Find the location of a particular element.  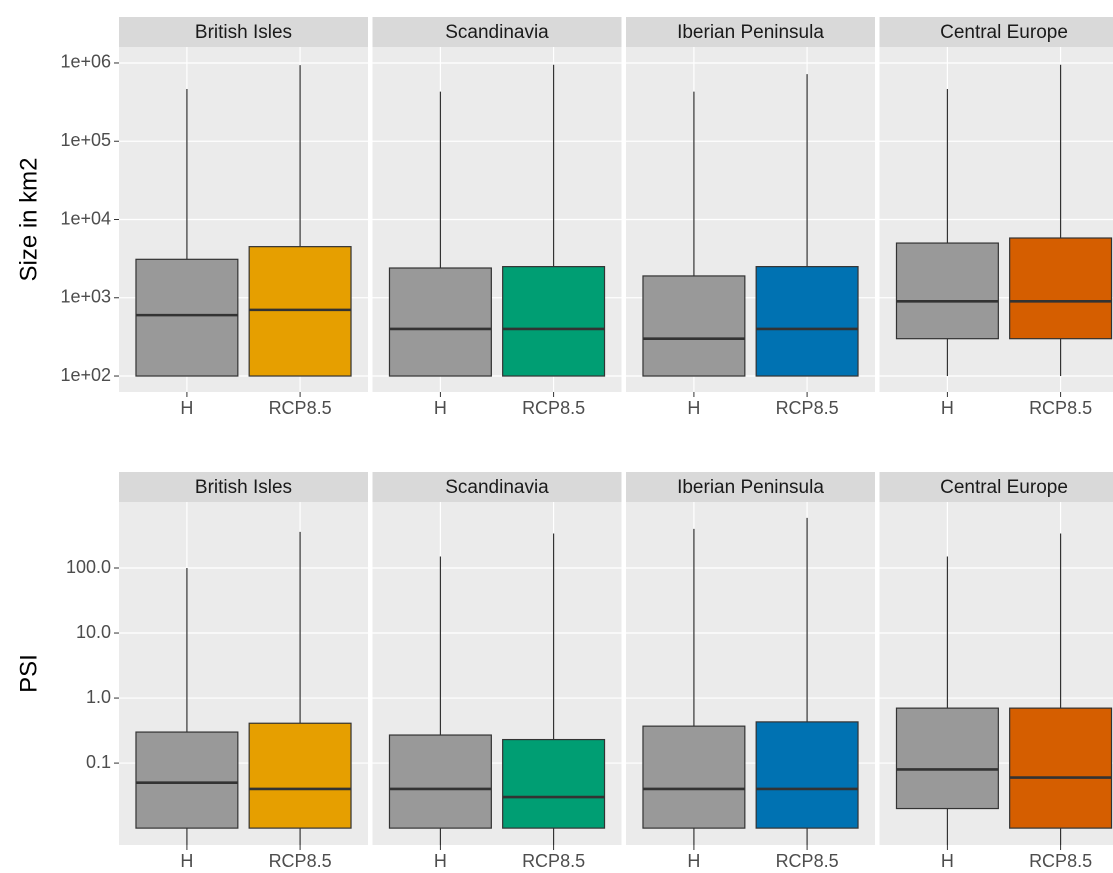

y-tick-label: 10.0 is located at coordinates (93, 632).